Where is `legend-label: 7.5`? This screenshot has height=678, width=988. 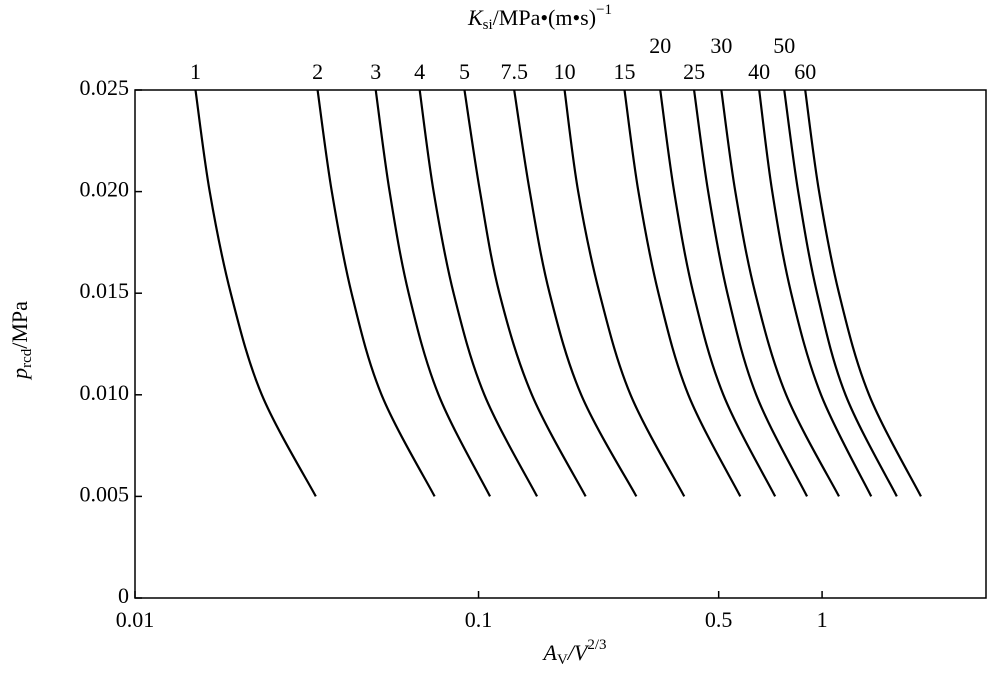 legend-label: 7.5 is located at coordinates (514, 71).